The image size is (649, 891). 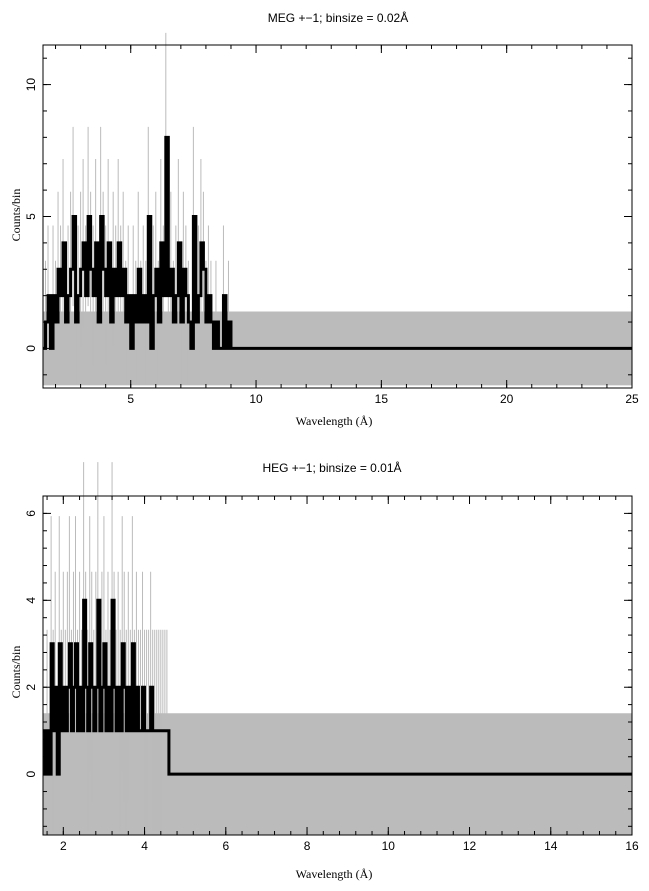 I want to click on meg-x-tick-label: 15, so click(x=382, y=399).